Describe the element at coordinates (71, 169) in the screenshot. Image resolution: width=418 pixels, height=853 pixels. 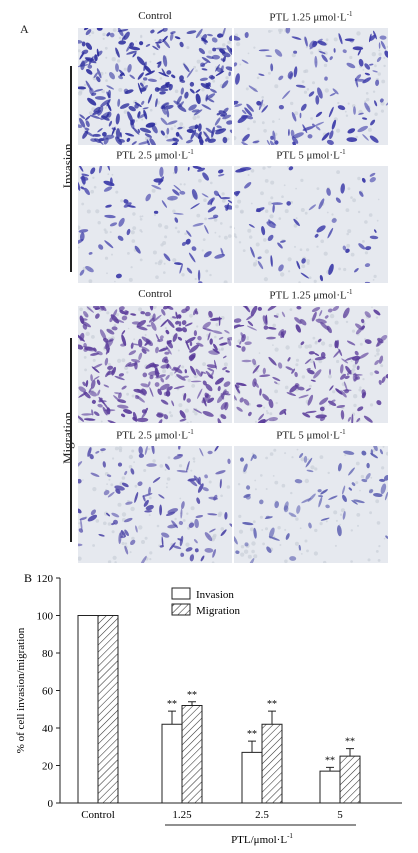
I see `invasion-group-line` at that location.